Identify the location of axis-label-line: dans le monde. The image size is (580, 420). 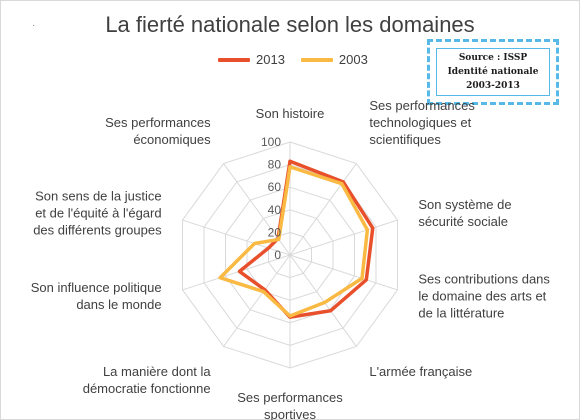
(118, 304).